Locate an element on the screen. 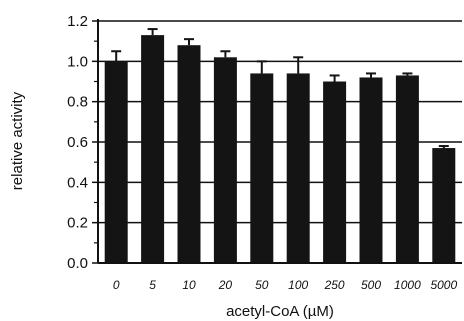  x-tick-label: 20 is located at coordinates (225, 285).